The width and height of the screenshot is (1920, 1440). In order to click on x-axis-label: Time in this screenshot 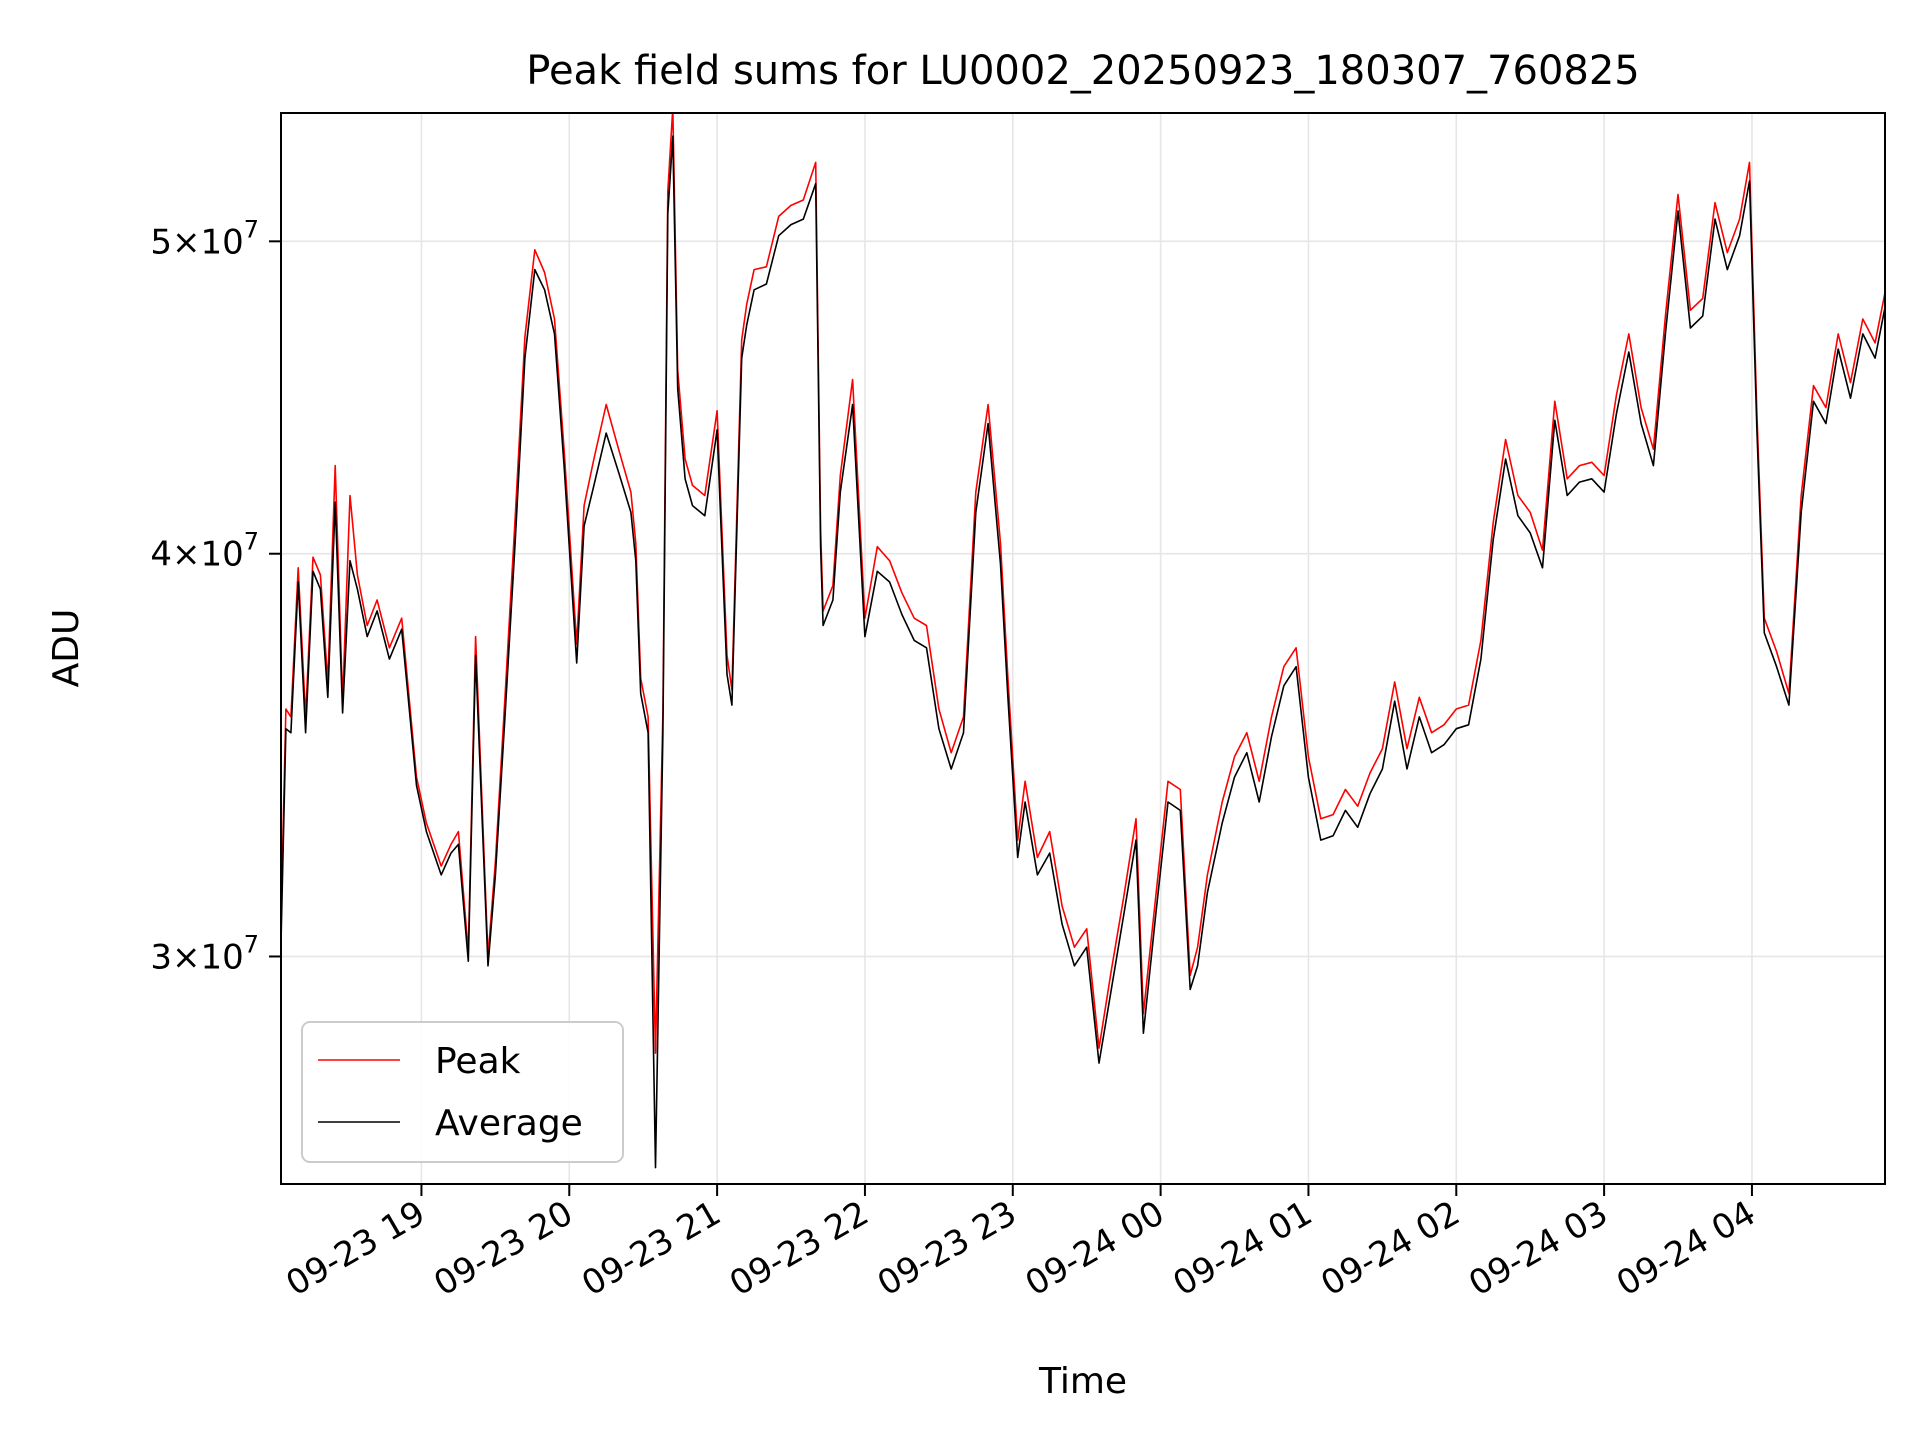, I will do `click(1082, 1381)`.